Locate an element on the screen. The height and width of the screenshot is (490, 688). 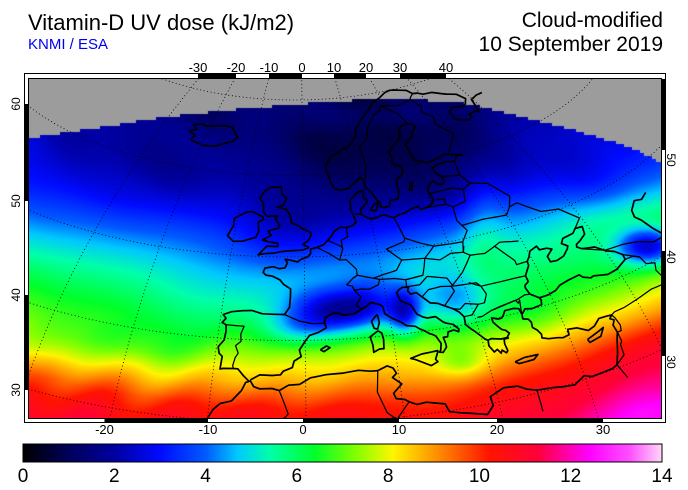
svg-text: KNMI / ESA is located at coordinates (68, 44).